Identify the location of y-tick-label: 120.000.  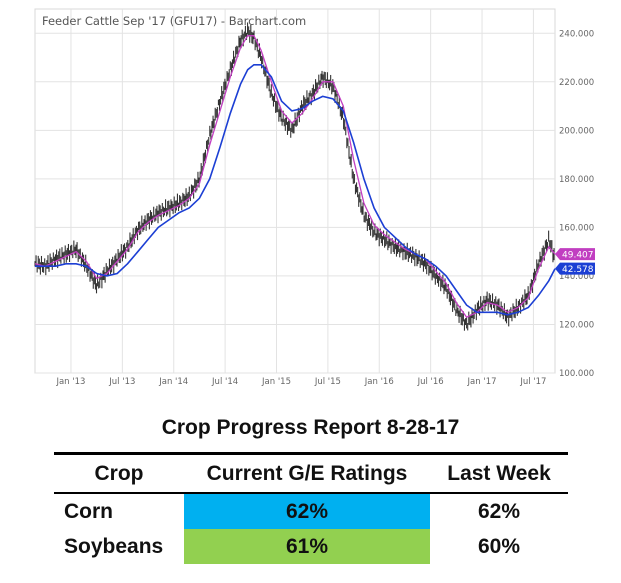
(576, 325).